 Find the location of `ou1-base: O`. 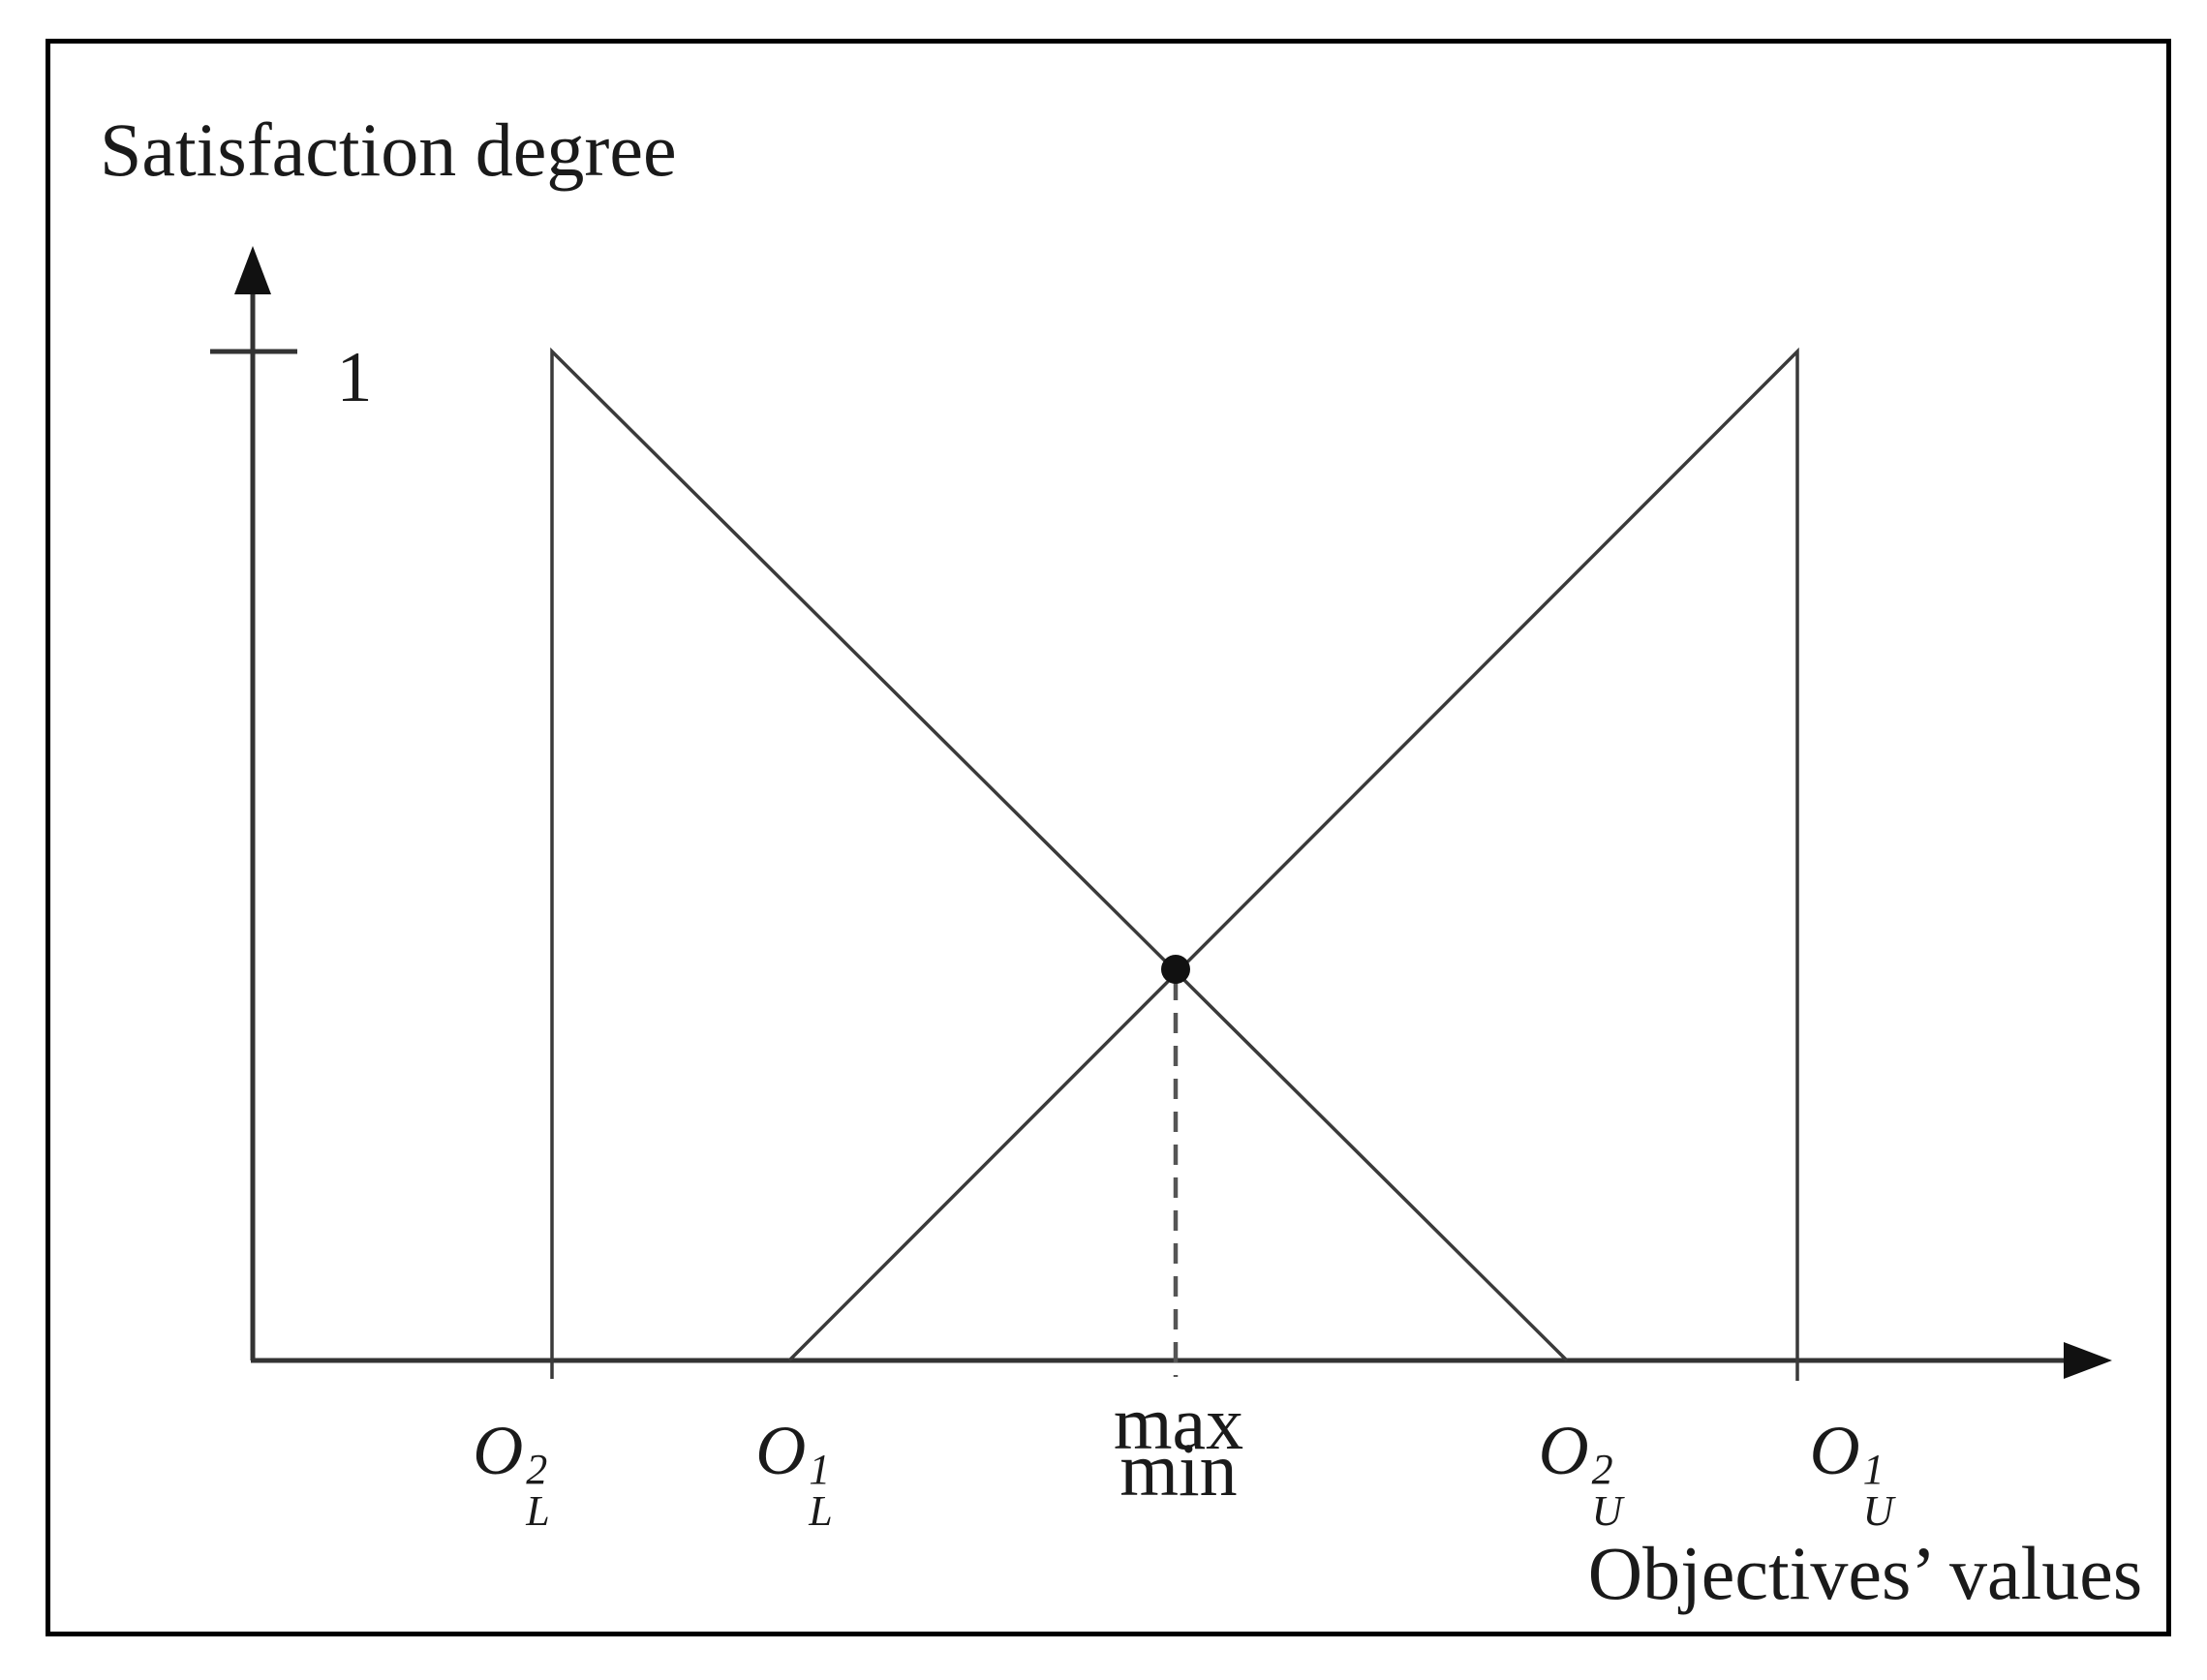

ou1-base: O is located at coordinates (1834, 1451).